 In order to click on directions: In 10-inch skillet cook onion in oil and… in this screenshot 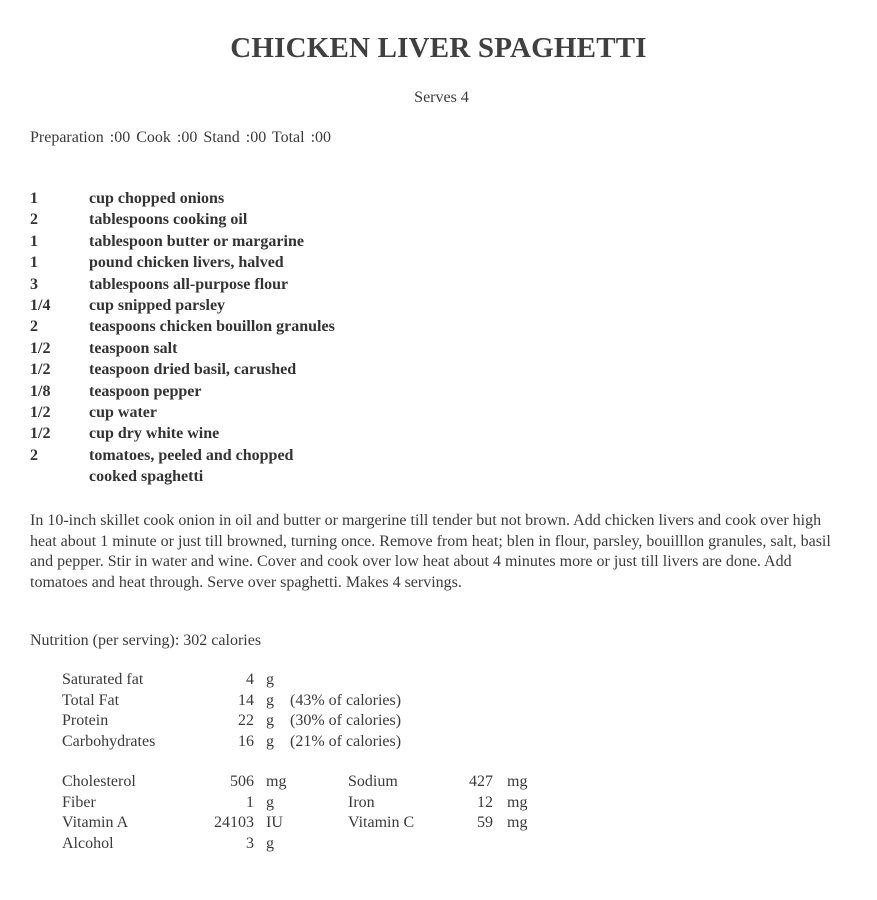, I will do `click(430, 551)`.